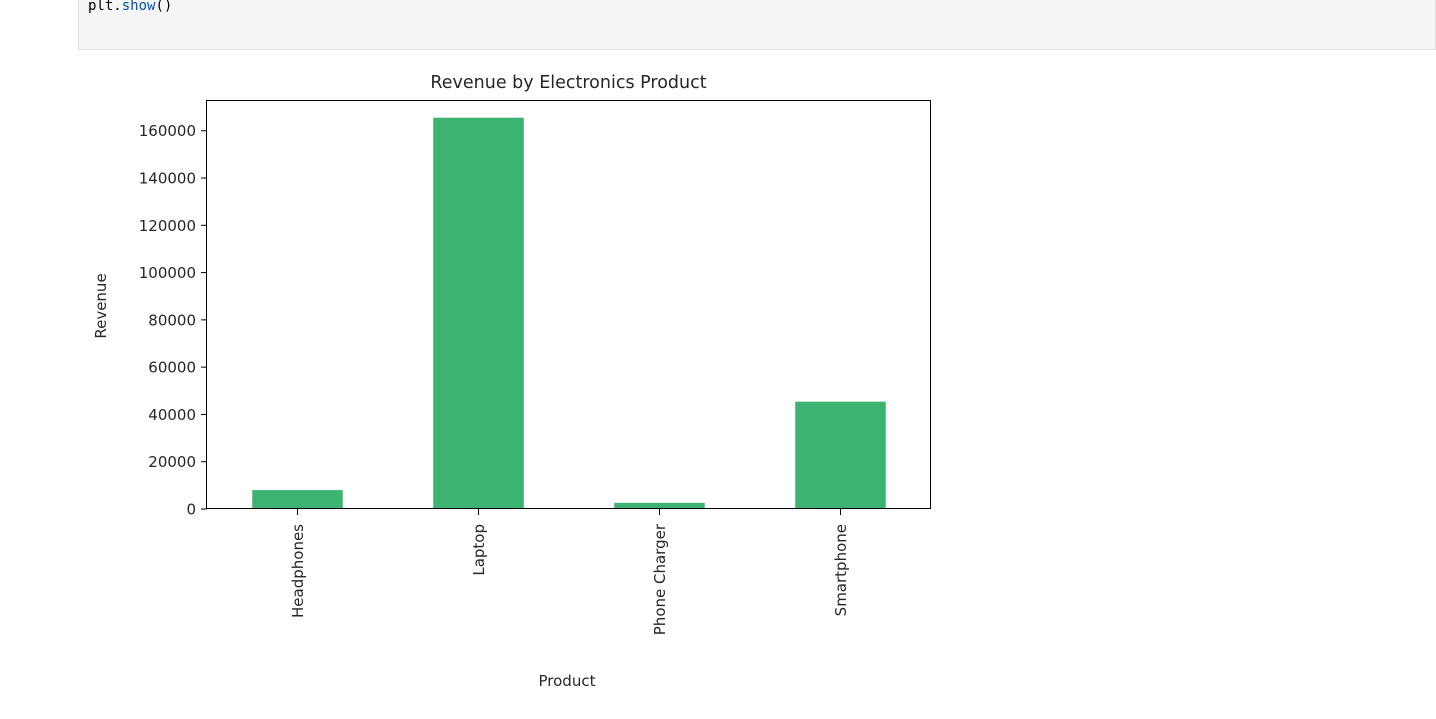 Image resolution: width=1436 pixels, height=719 pixels. What do you see at coordinates (568, 83) in the screenshot?
I see `chart-title: Revenue by Electronics Product` at bounding box center [568, 83].